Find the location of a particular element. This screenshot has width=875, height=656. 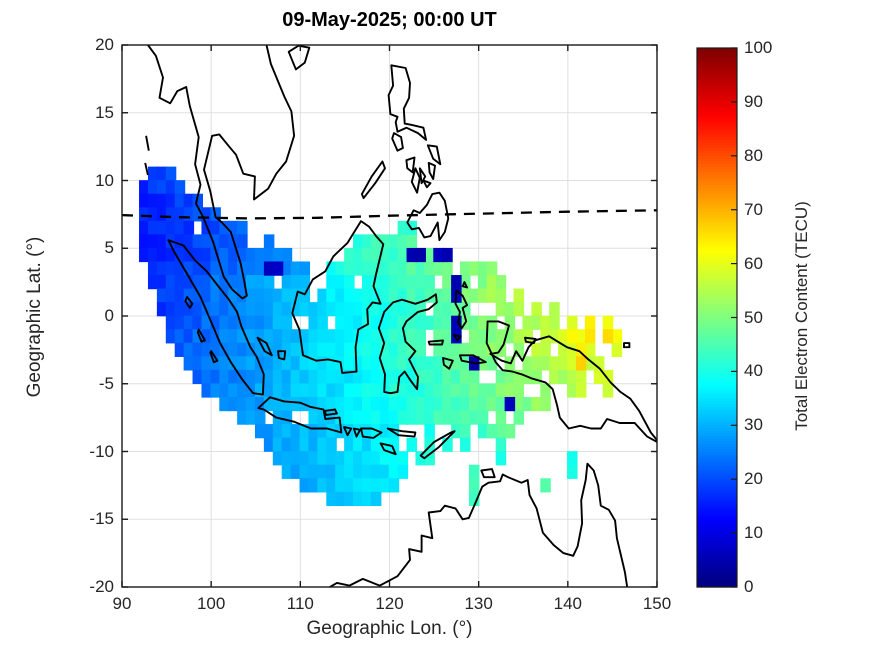

coastline-lombok is located at coordinates (357, 432).